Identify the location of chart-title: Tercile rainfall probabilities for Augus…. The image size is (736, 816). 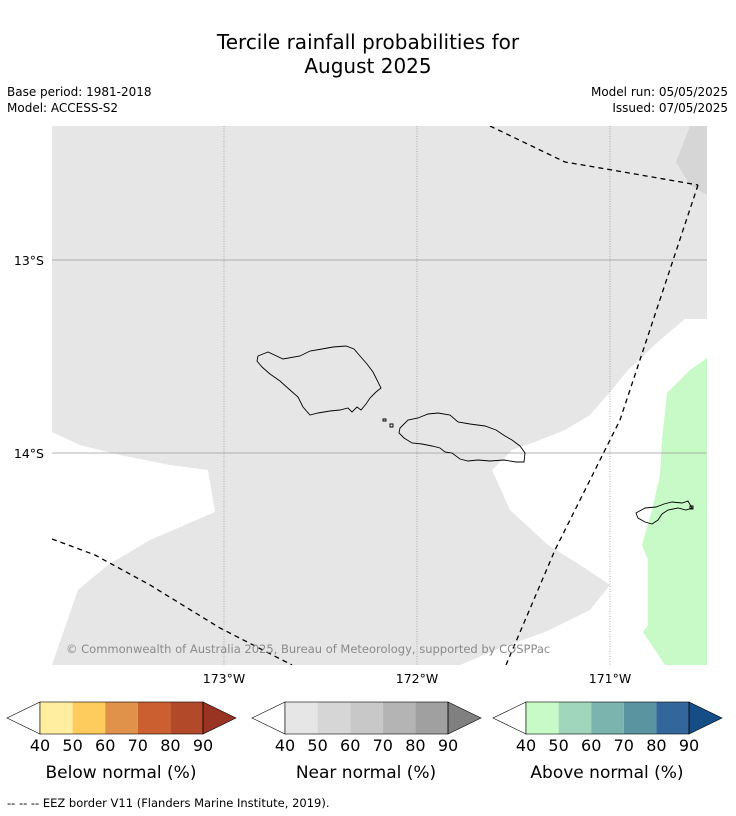
(368, 54).